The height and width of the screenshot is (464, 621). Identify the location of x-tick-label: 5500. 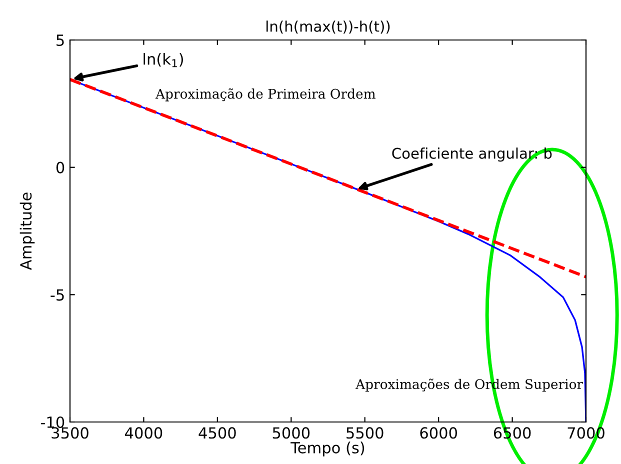
(365, 433).